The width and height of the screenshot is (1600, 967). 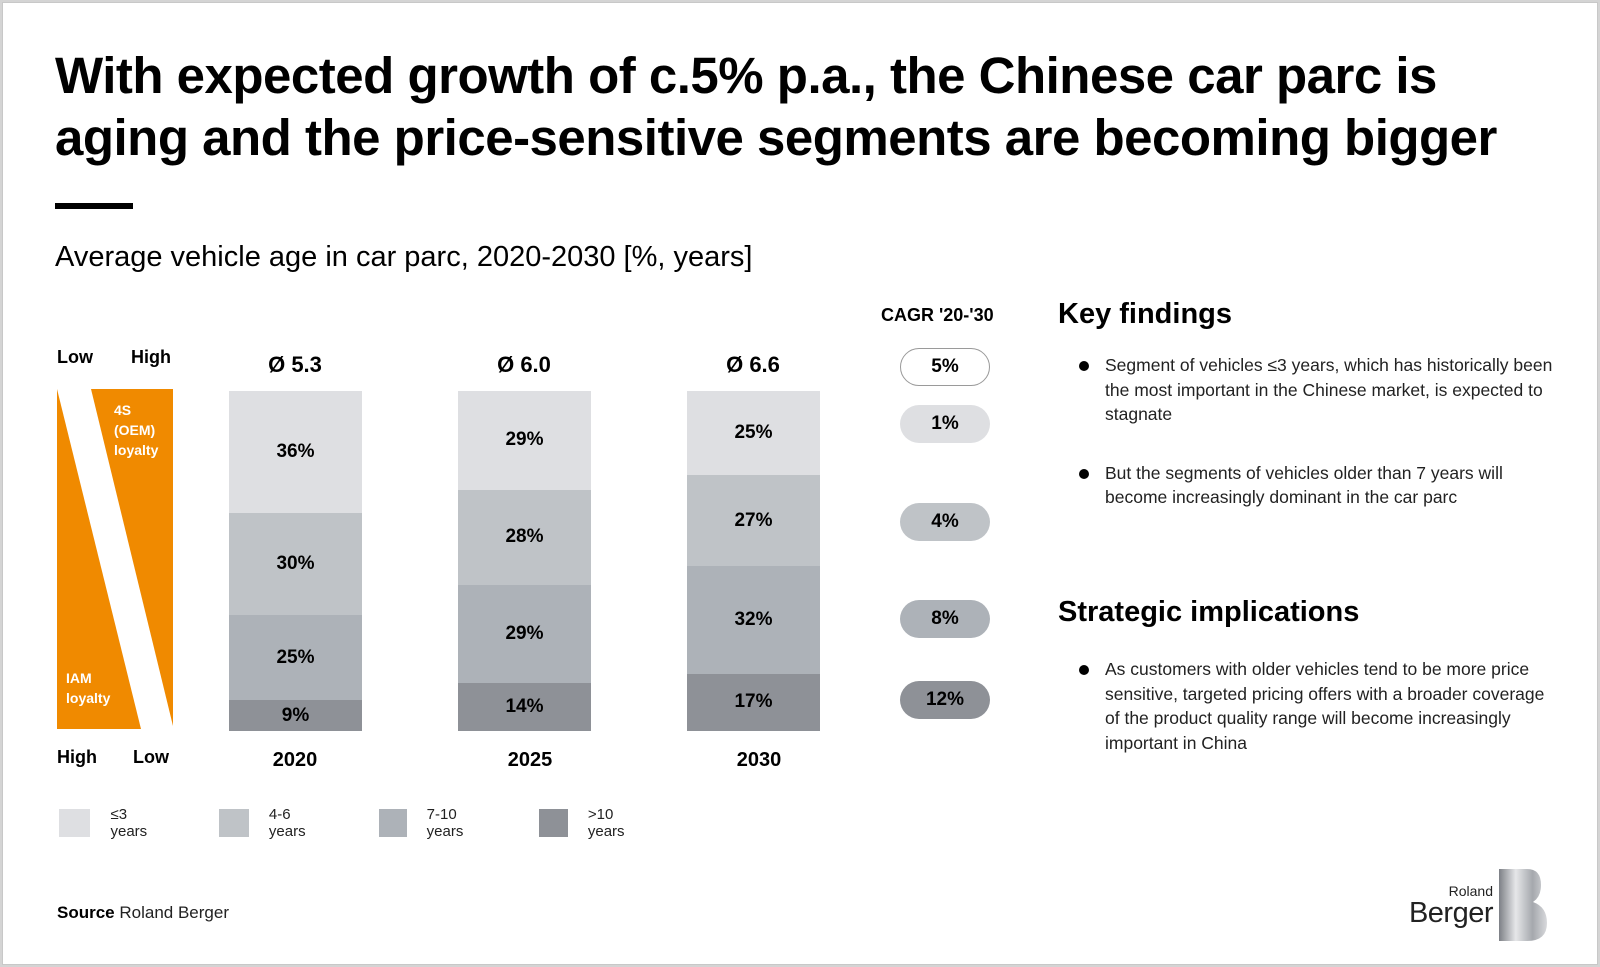 I want to click on data-label: 30%, so click(x=295, y=564).